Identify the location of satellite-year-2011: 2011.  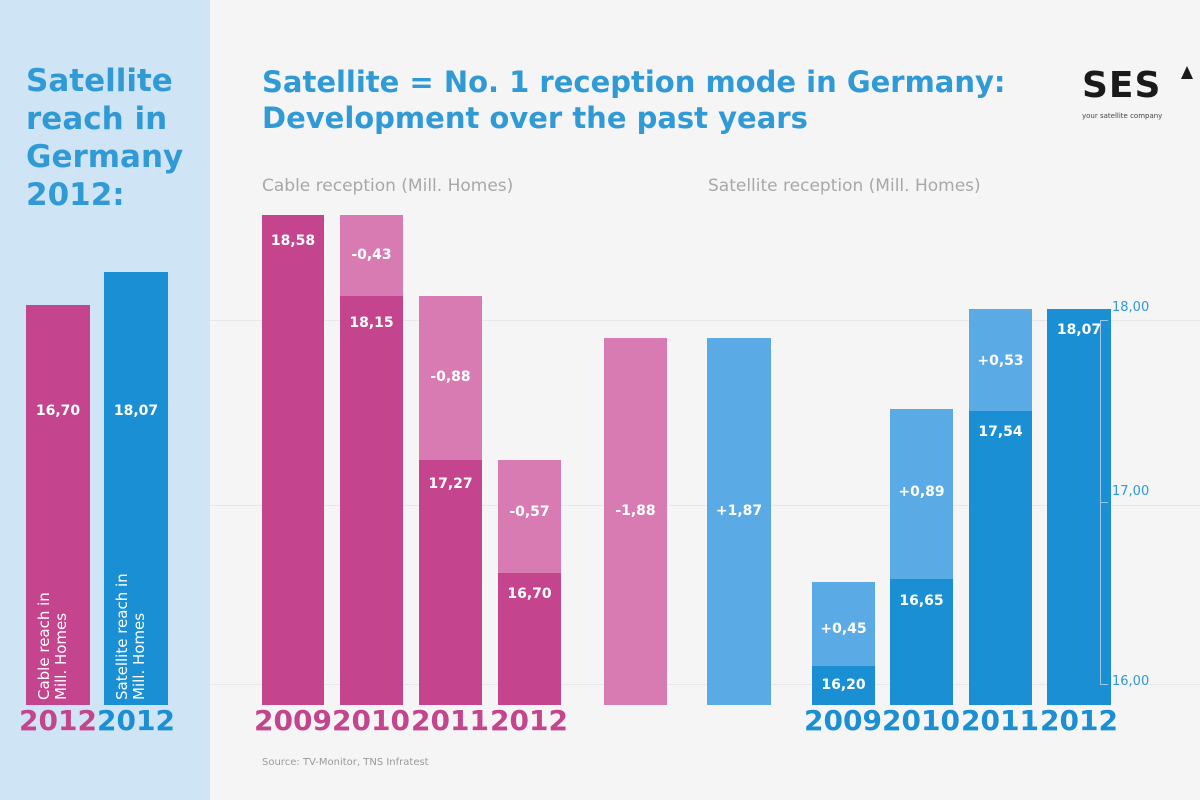
(1000, 720).